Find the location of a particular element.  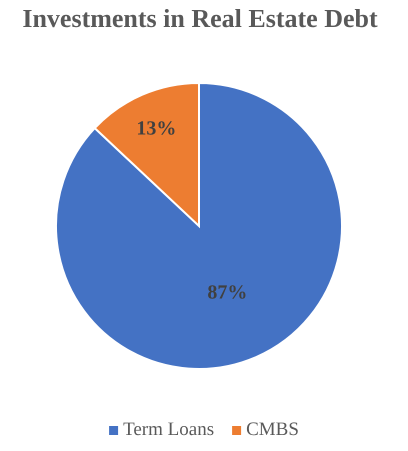

data-label: 87% is located at coordinates (227, 293).